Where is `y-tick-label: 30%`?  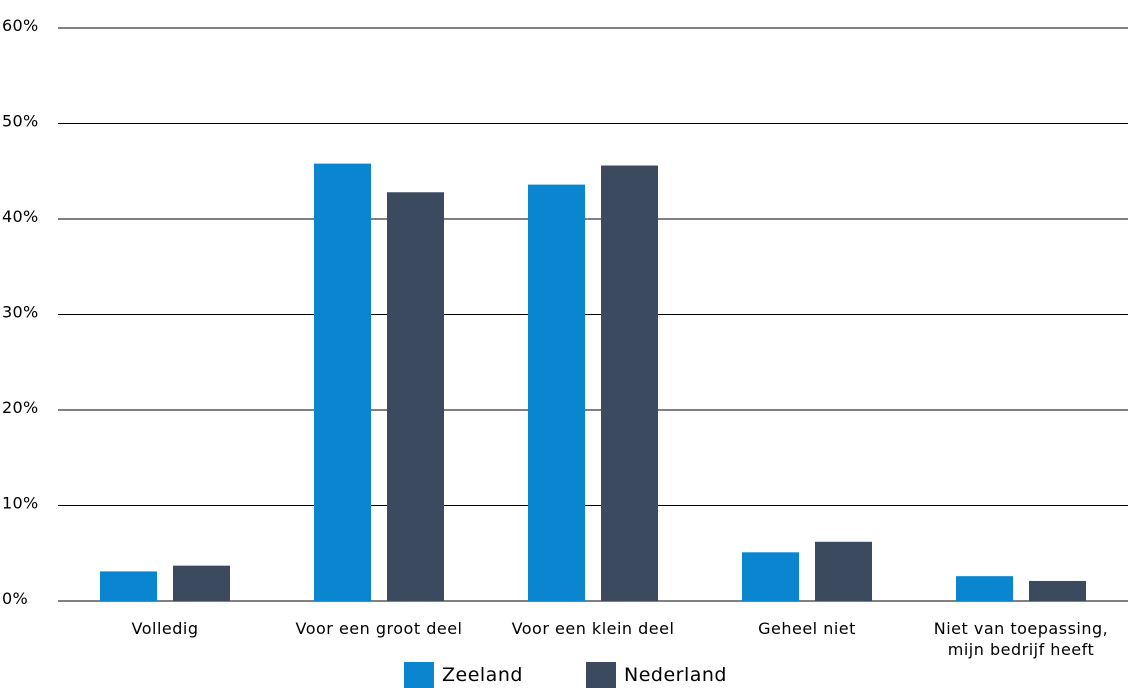
y-tick-label: 30% is located at coordinates (20, 312).